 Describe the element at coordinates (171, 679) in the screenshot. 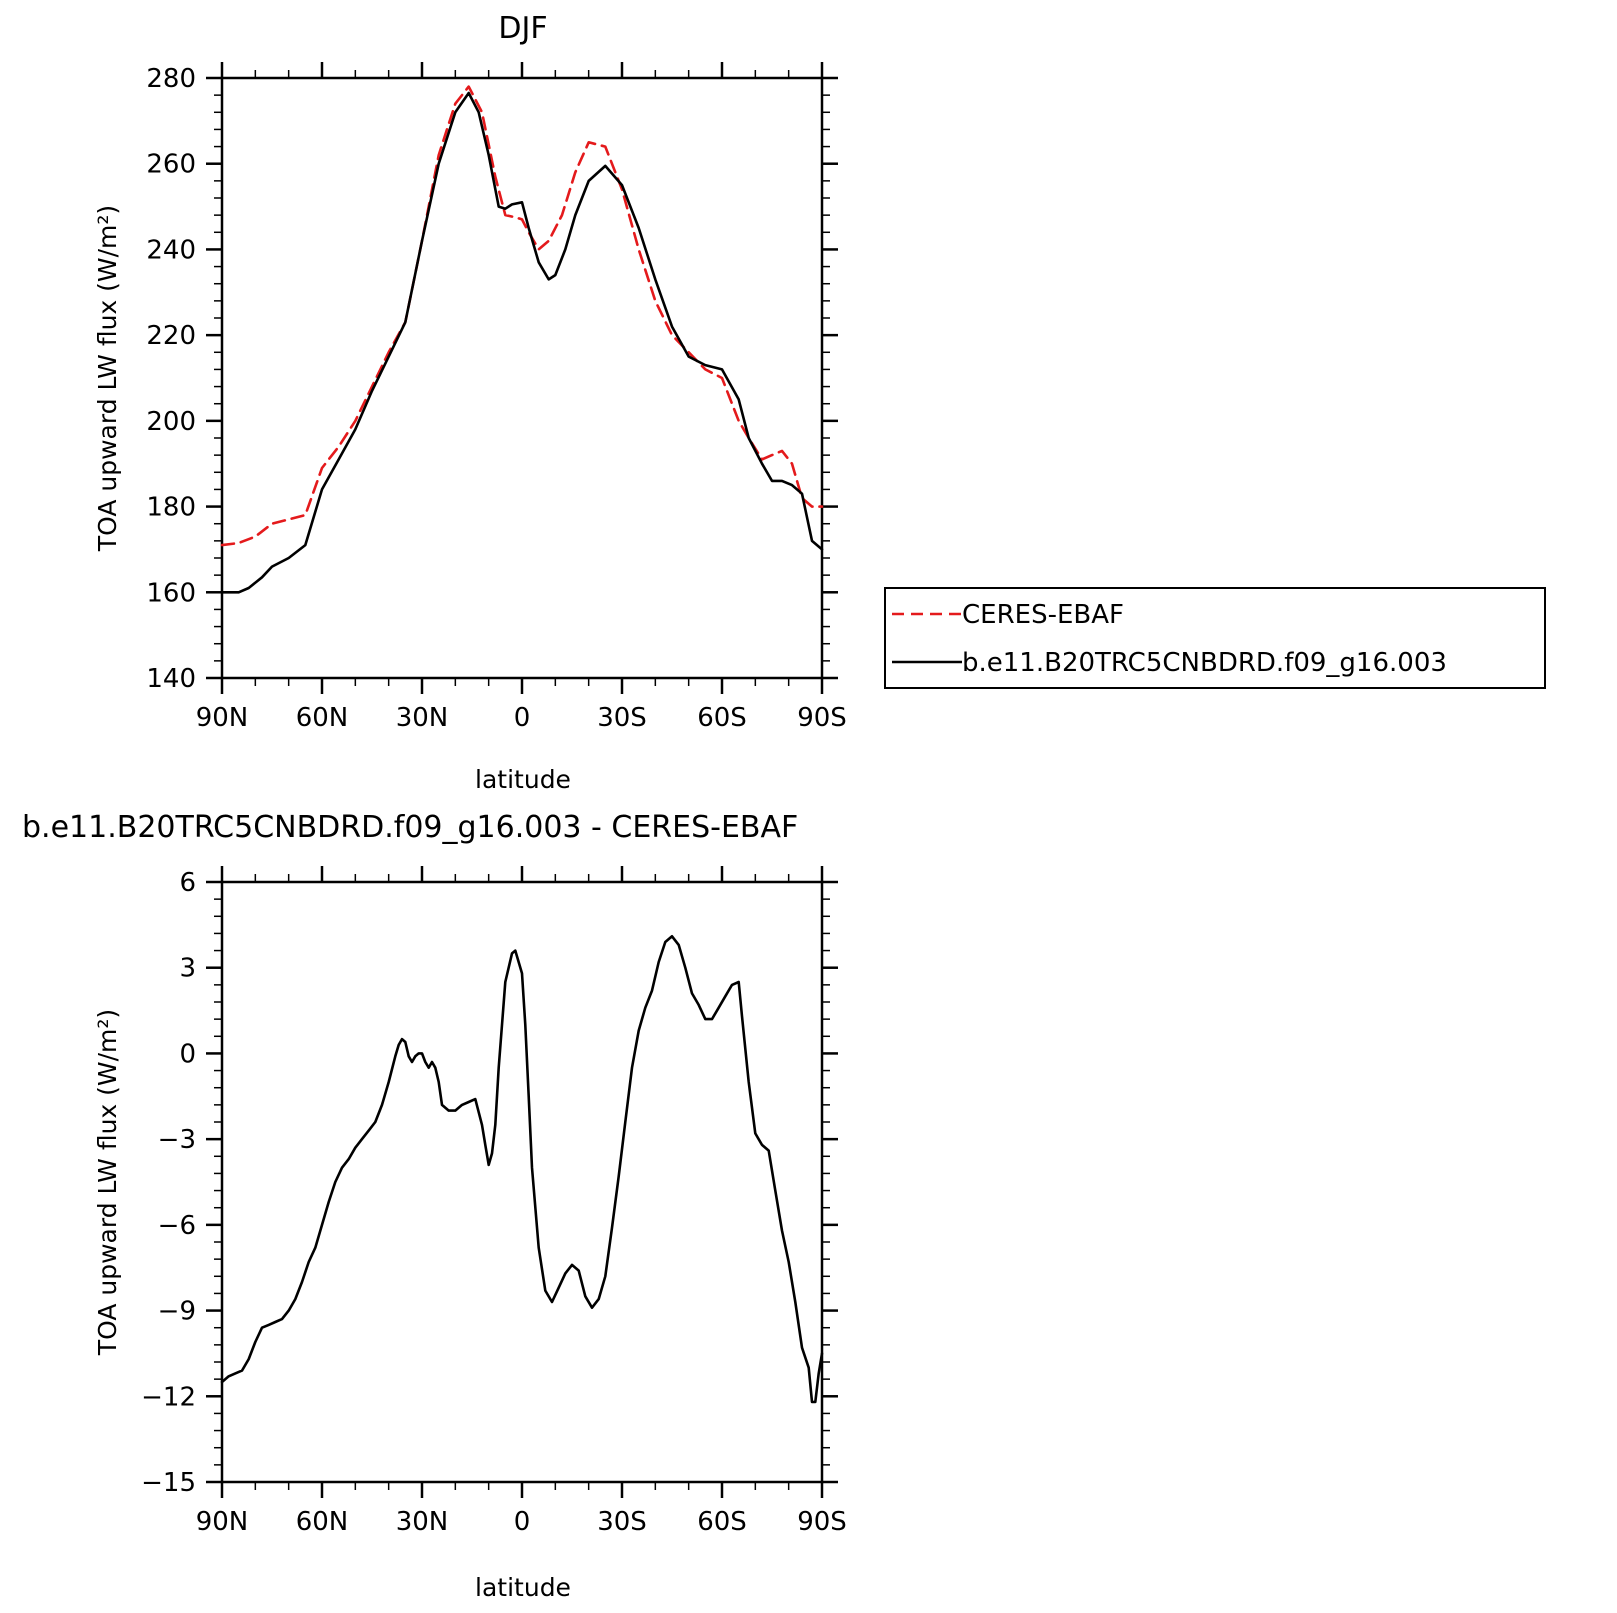

I see `y-tick-label: 140` at that location.